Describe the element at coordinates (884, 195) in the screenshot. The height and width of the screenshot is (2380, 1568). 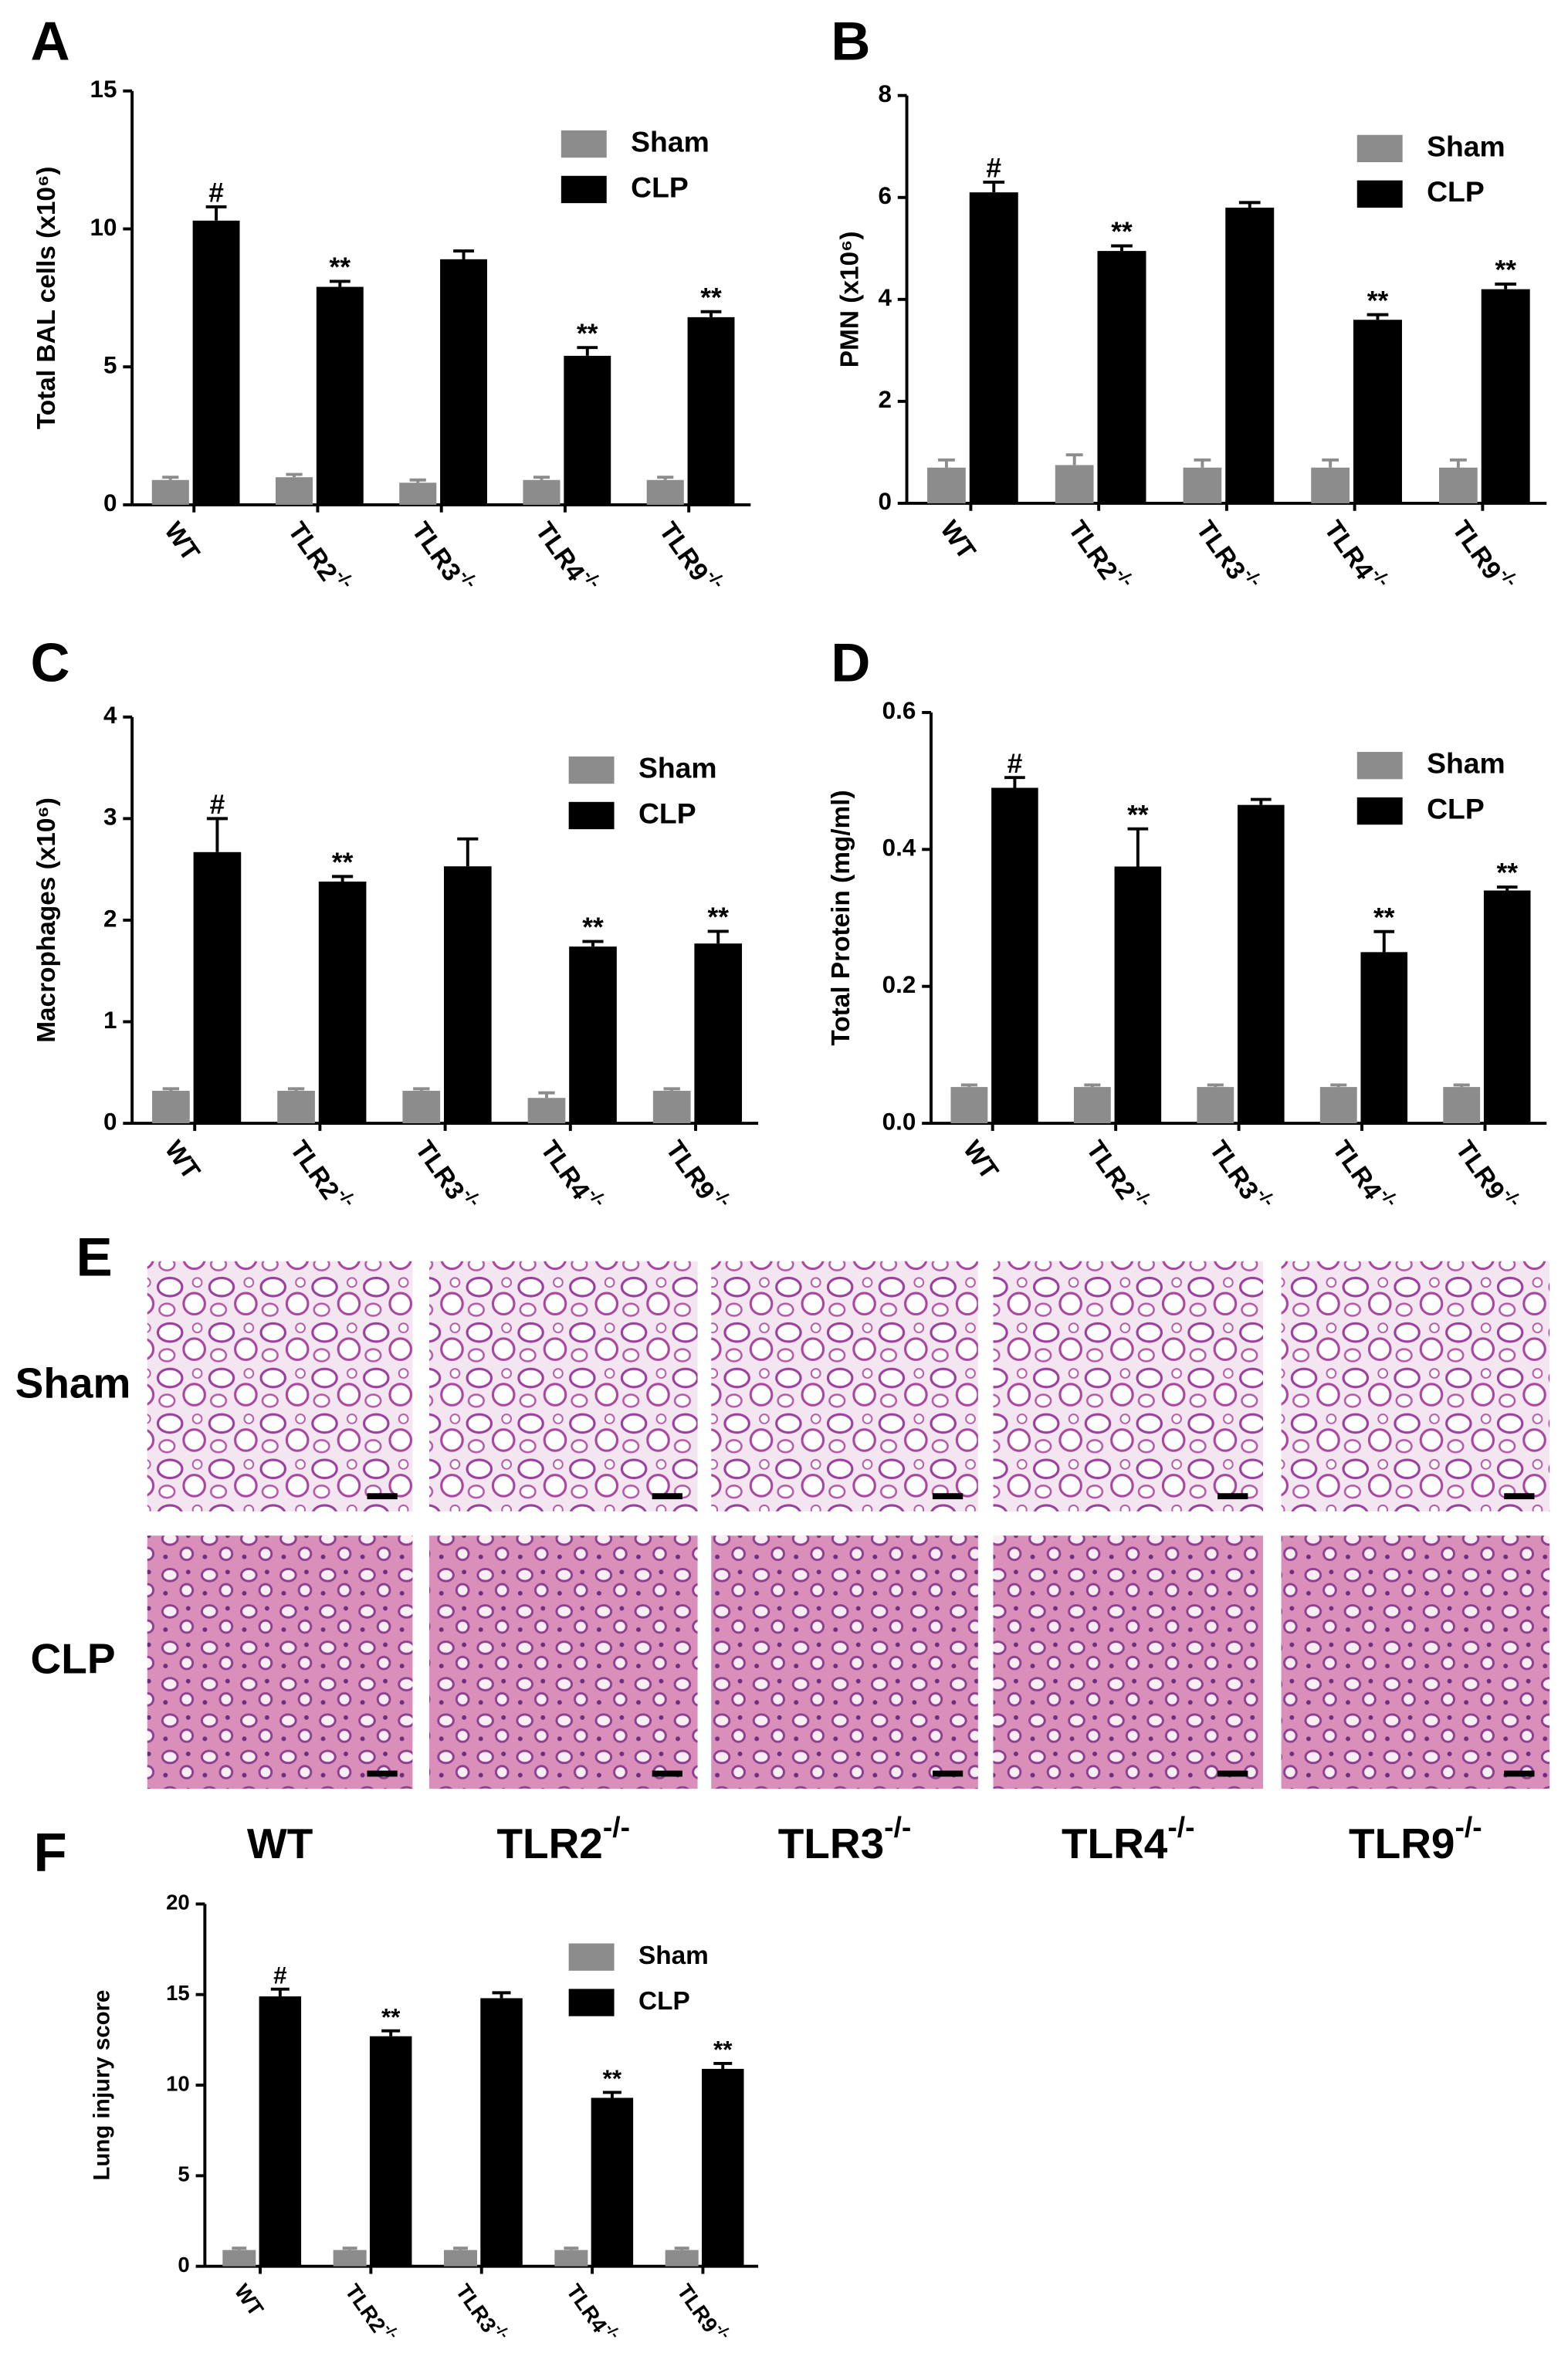
I see `y-tick-label: 6` at that location.